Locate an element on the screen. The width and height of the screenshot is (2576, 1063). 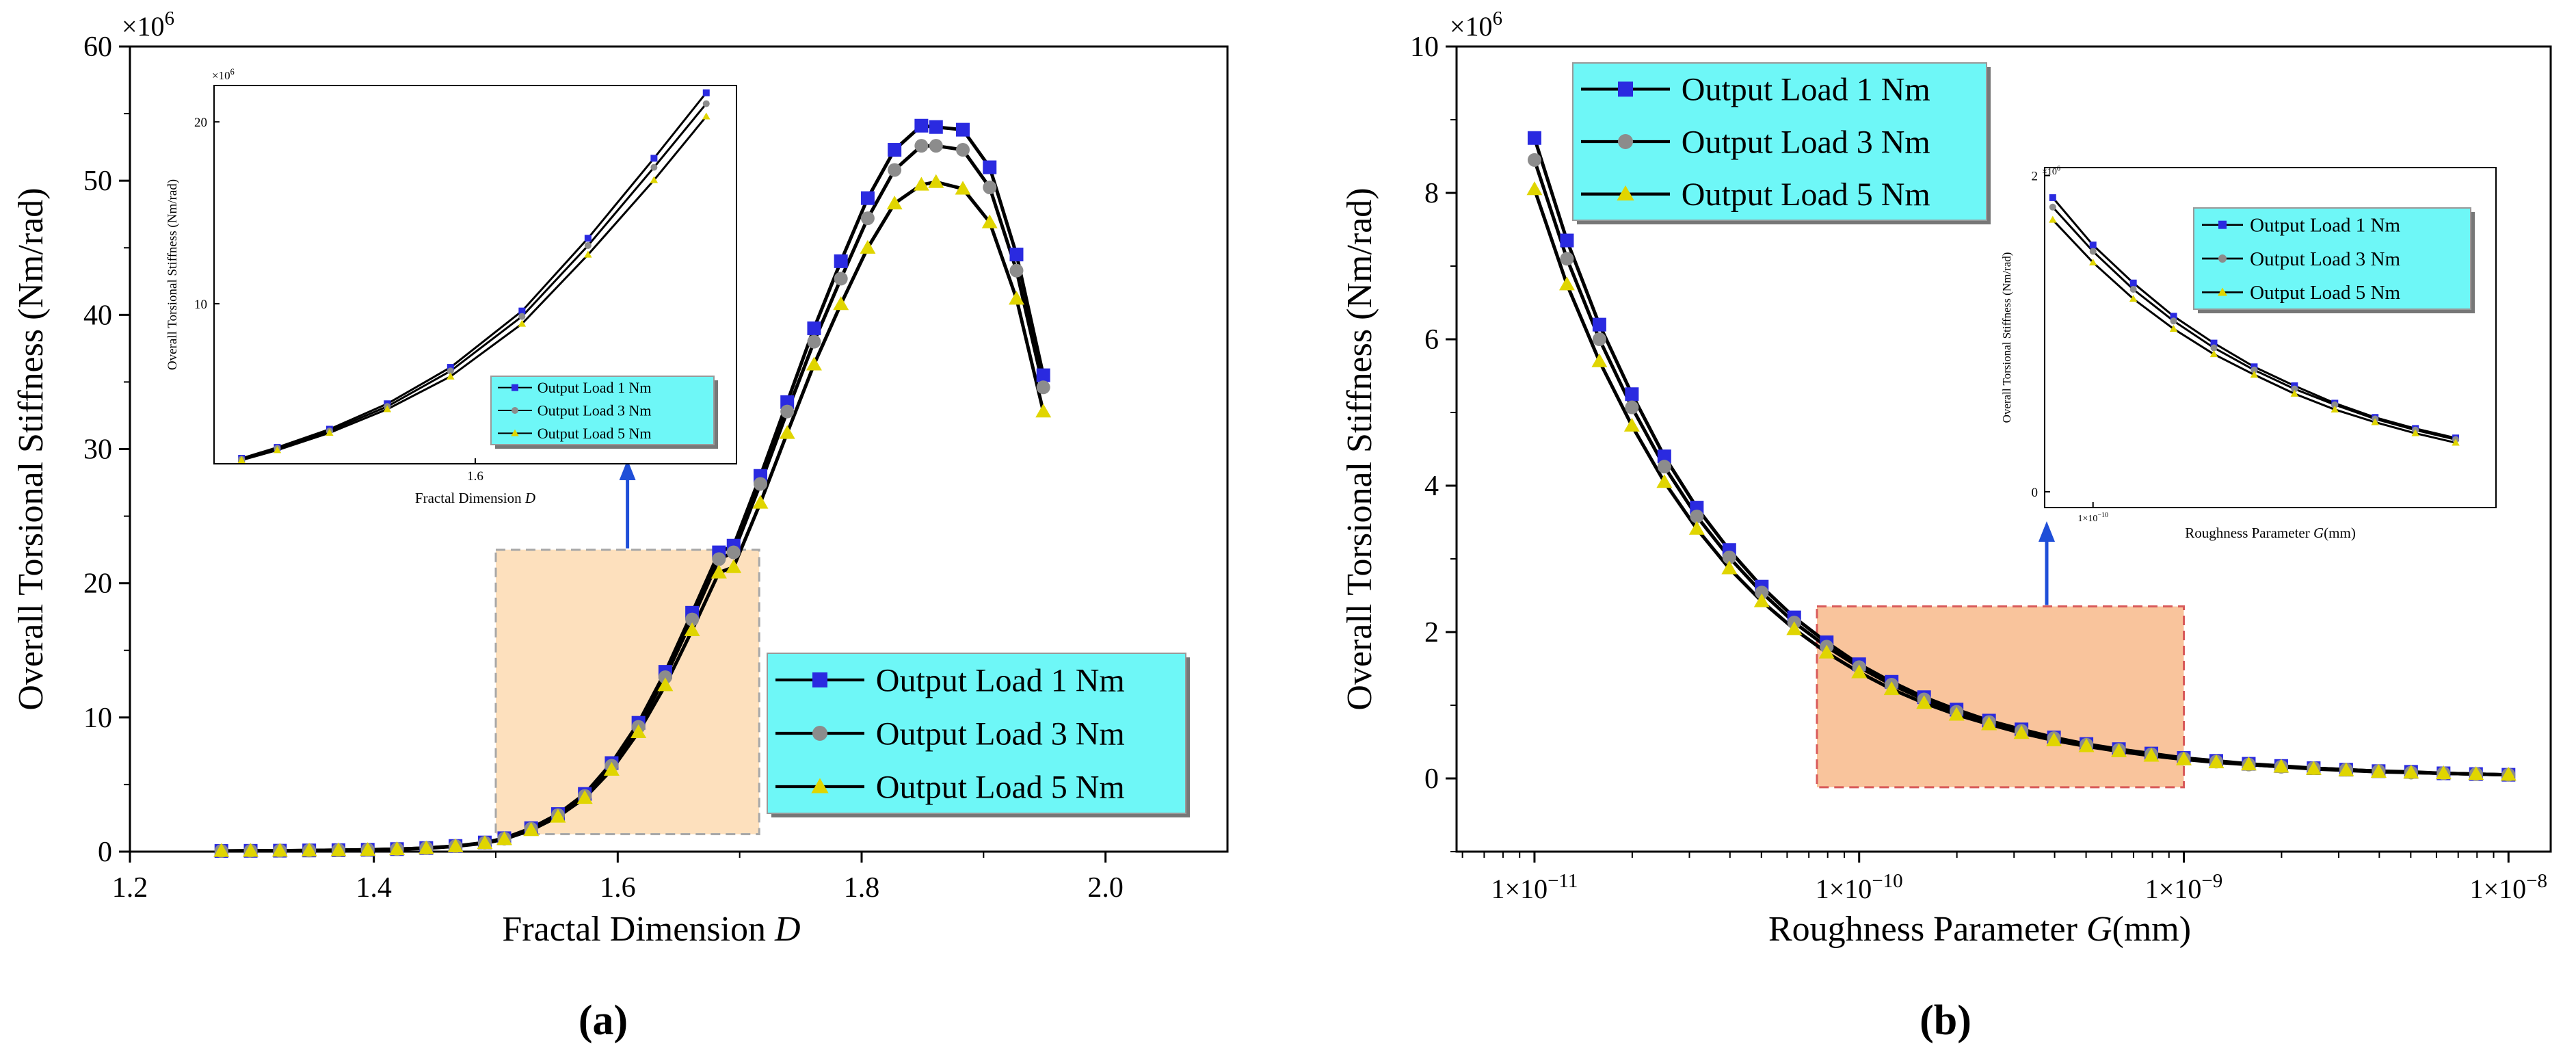
y-multiplier-base: ×10 is located at coordinates (1471, 26).